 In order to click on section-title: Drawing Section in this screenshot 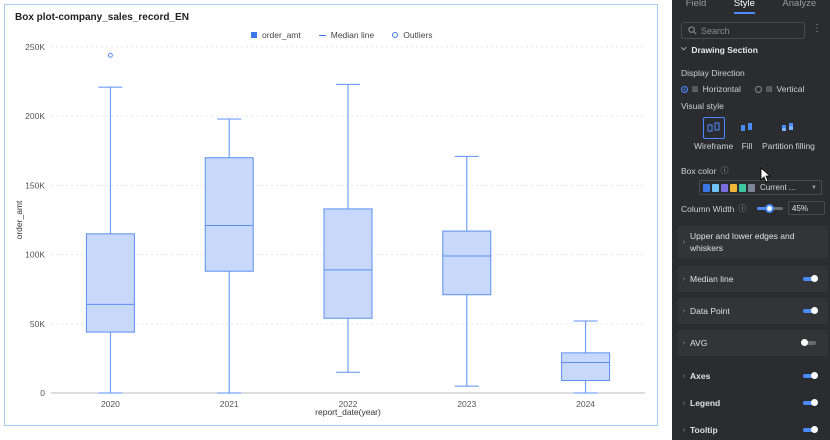, I will do `click(724, 50)`.